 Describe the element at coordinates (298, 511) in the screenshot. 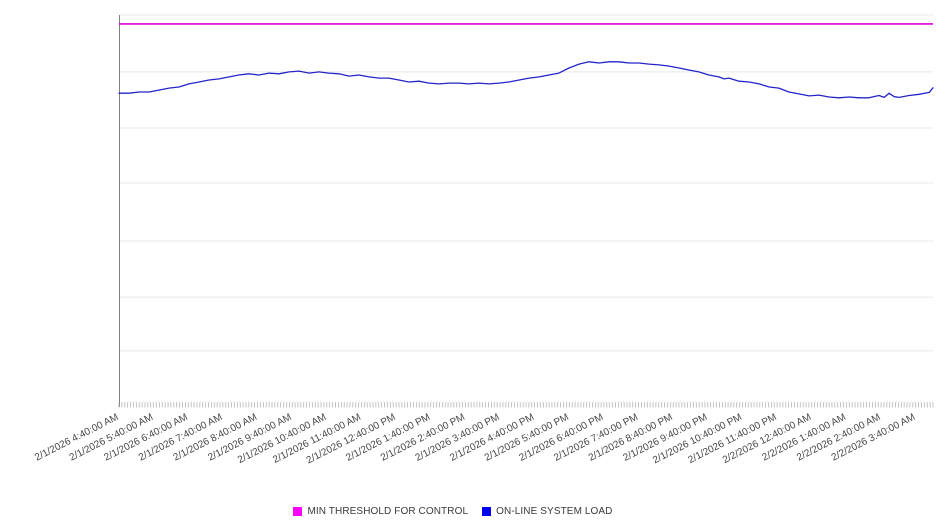

I see `min-threshold-swatch-icon` at that location.